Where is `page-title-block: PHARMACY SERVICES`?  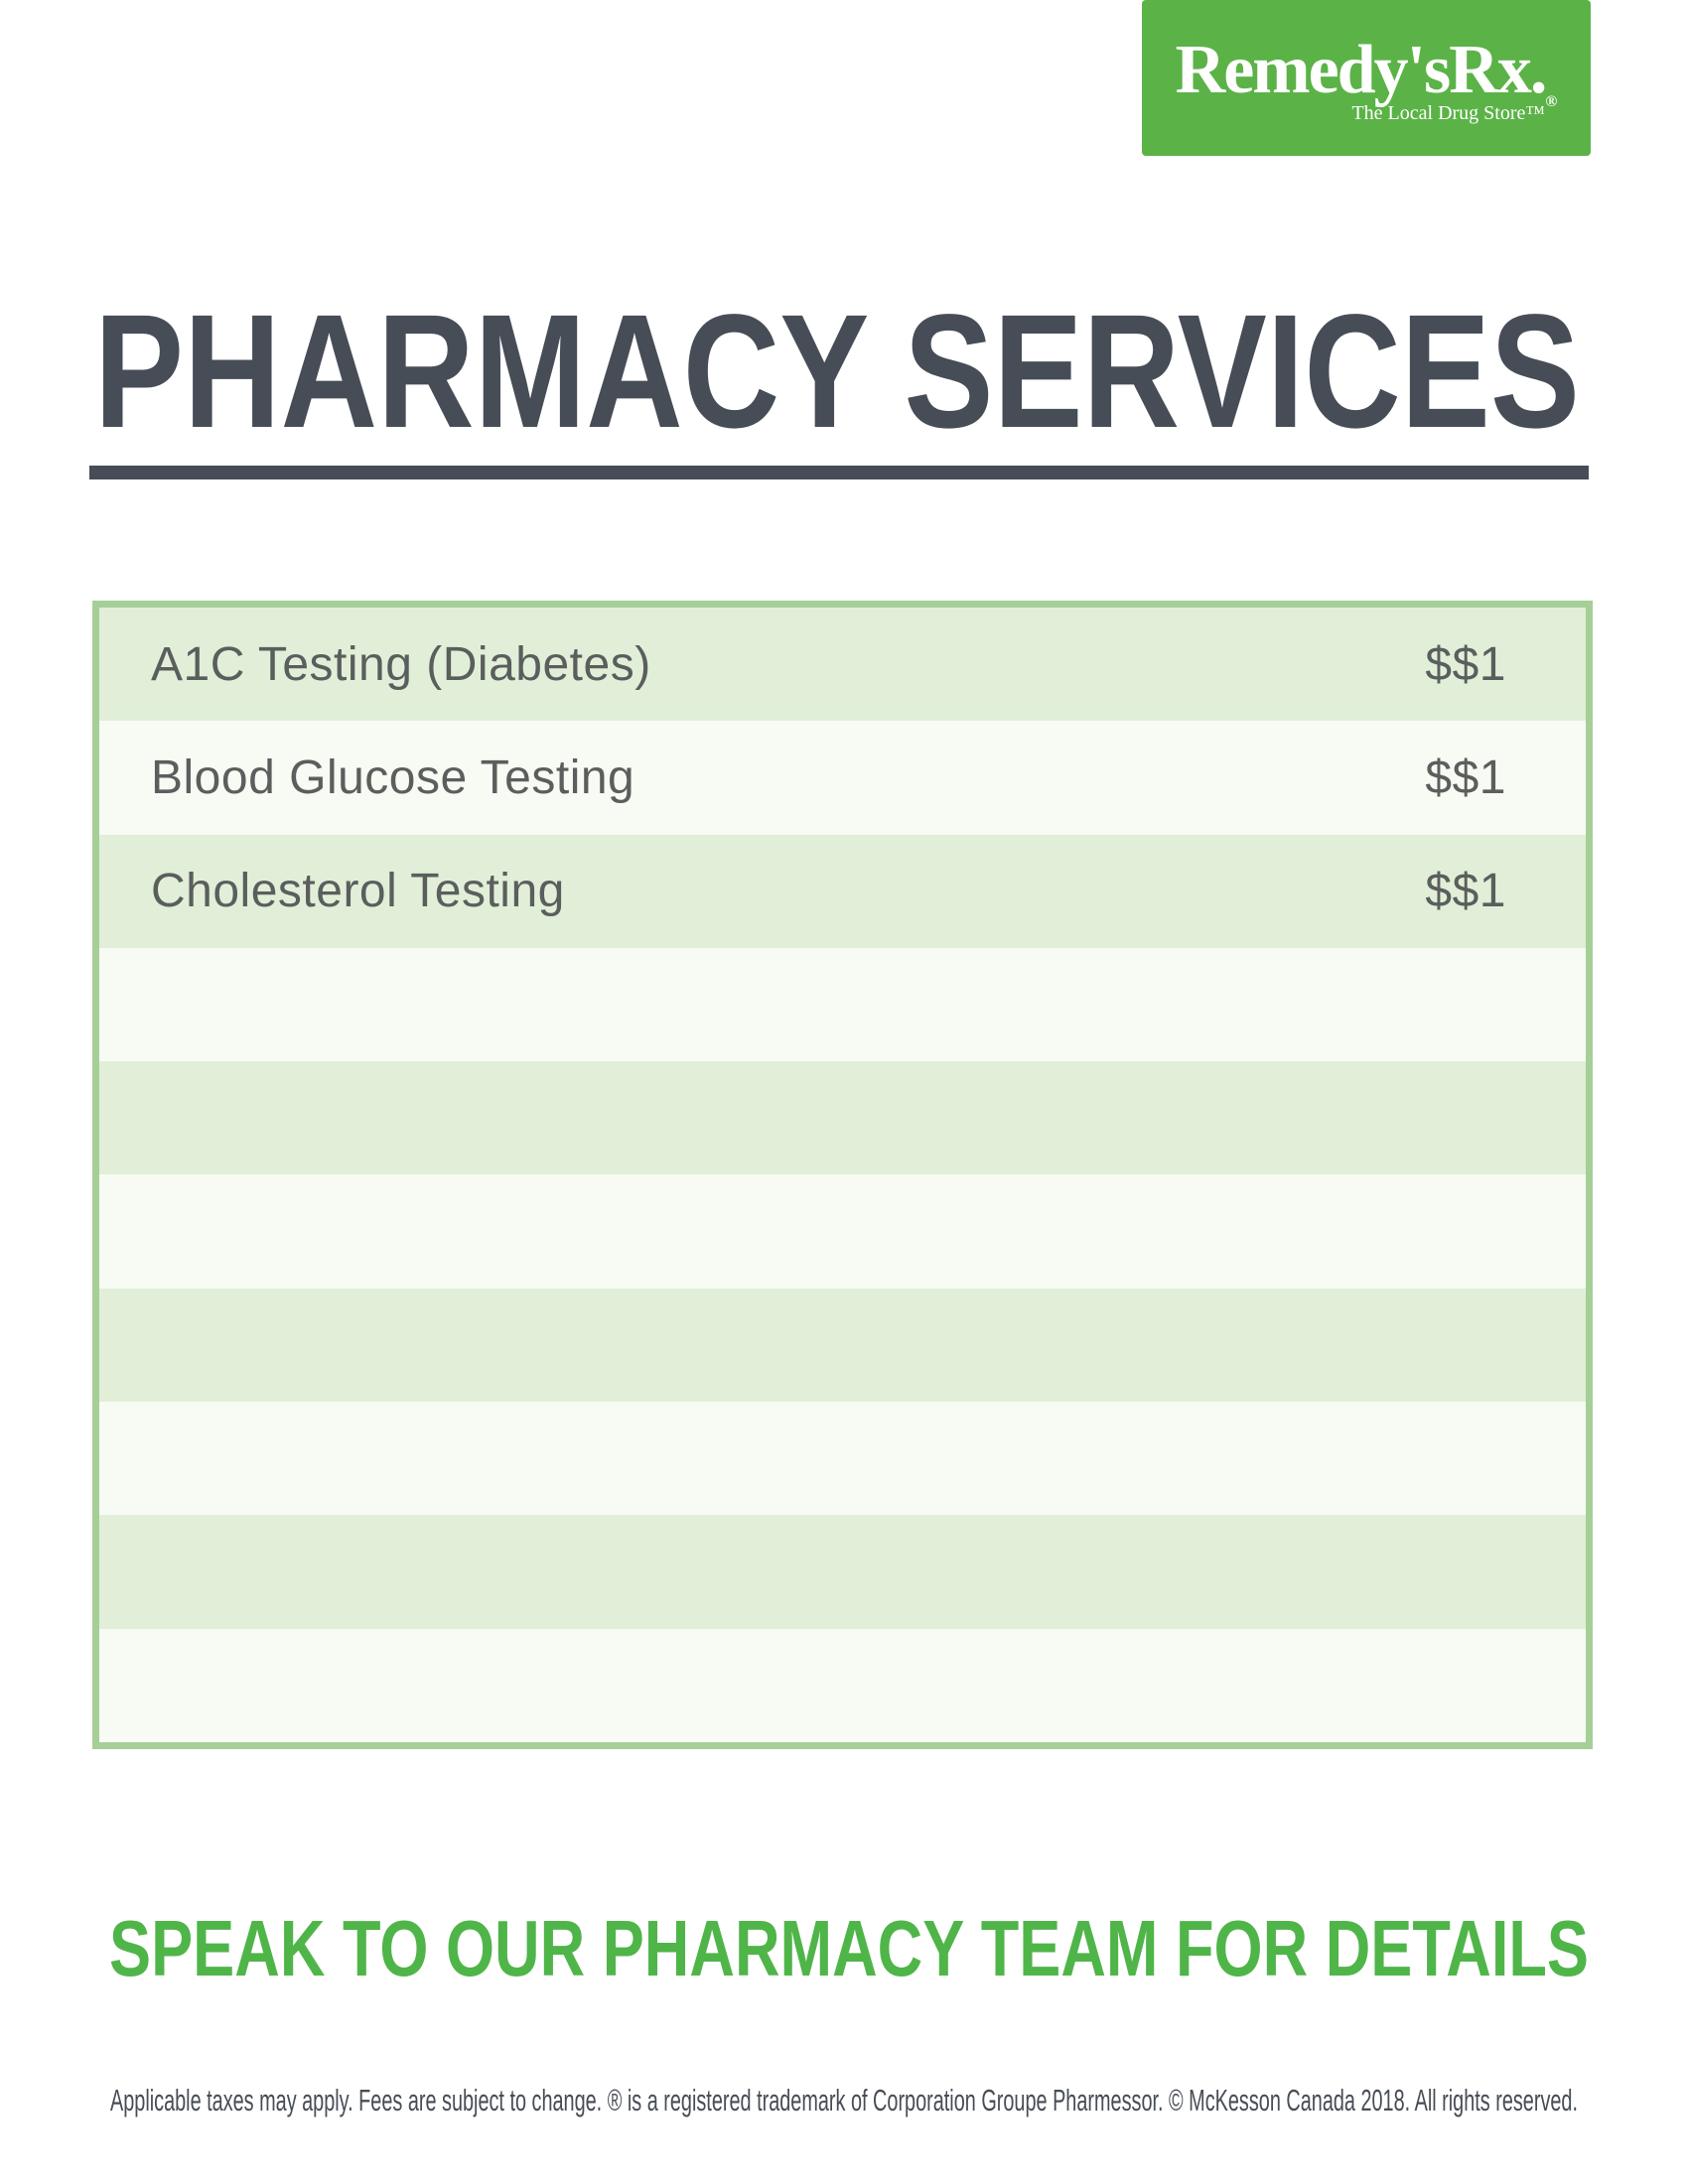
page-title-block: PHARMACY SERVICES is located at coordinates (837, 370).